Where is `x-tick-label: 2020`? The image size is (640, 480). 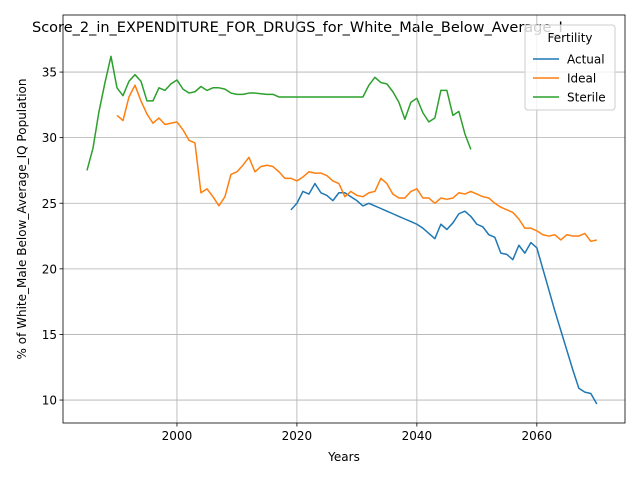
x-tick-label: 2020 is located at coordinates (297, 436).